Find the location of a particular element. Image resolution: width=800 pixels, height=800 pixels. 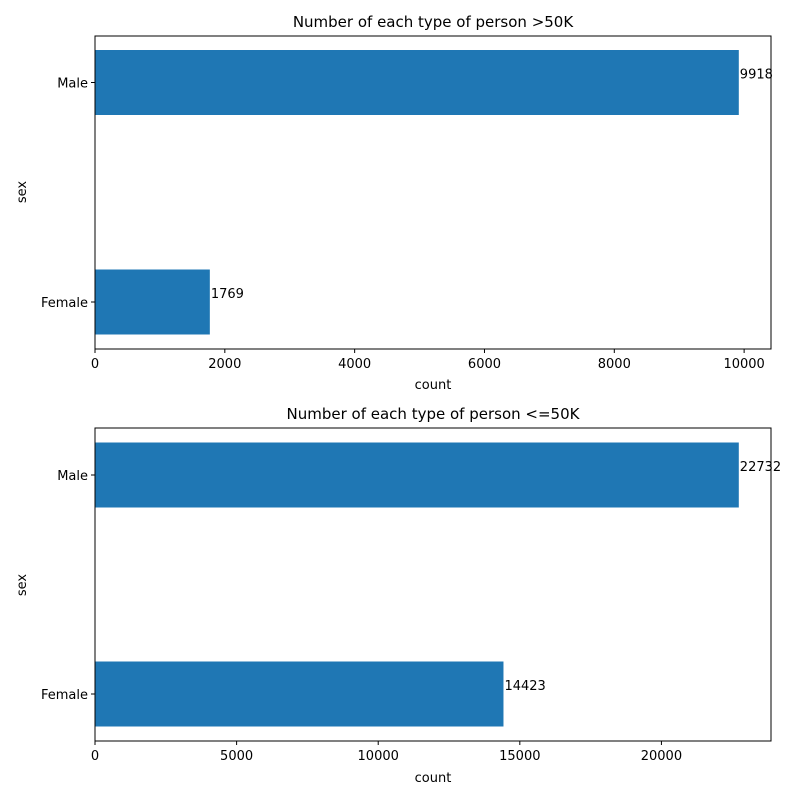

data-label-female: 14423 is located at coordinates (524, 686).